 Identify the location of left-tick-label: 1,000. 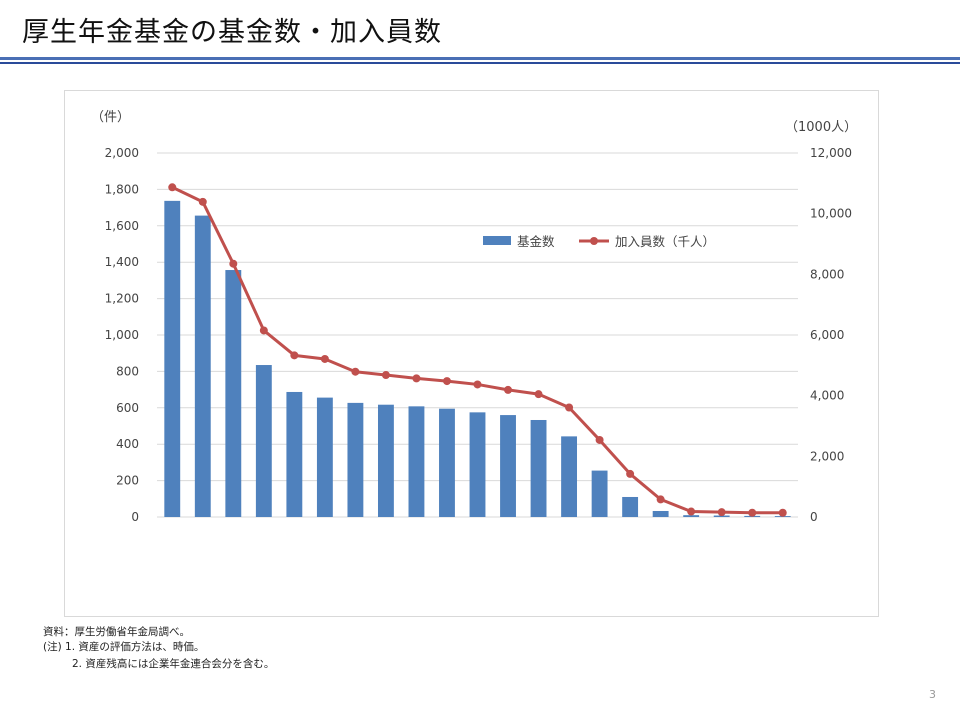
(122, 335).